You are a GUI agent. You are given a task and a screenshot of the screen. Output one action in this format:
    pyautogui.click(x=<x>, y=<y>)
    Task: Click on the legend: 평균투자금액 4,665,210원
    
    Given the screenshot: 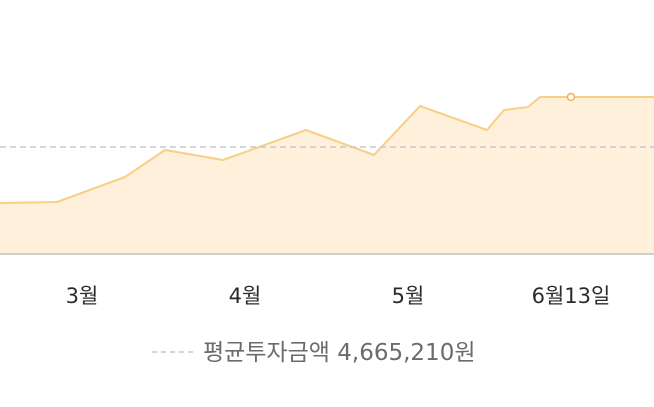 What is the action you would take?
    pyautogui.click(x=314, y=353)
    